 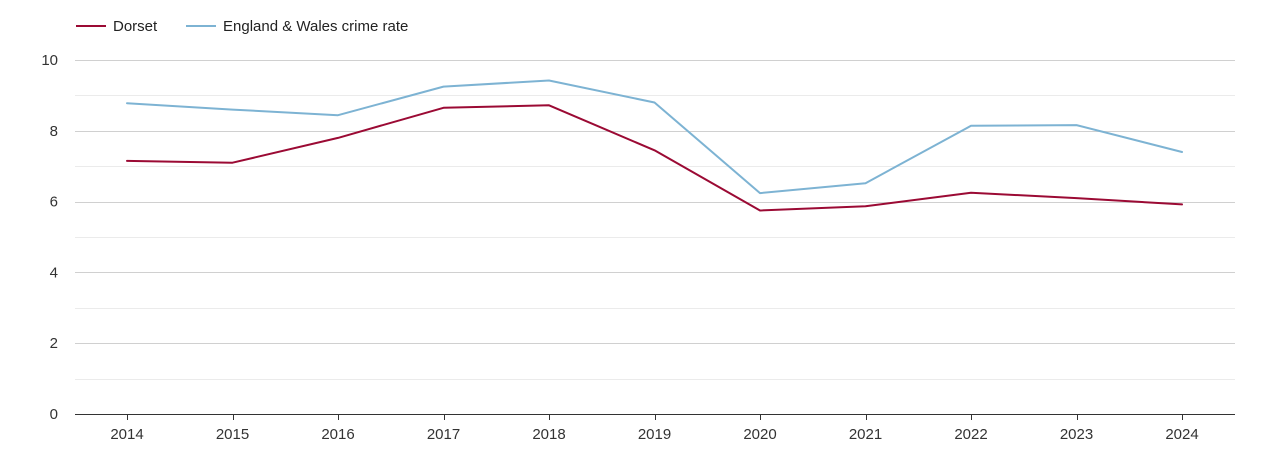 I want to click on y-axis: 0 2 4 6 8 10, so click(x=49, y=237).